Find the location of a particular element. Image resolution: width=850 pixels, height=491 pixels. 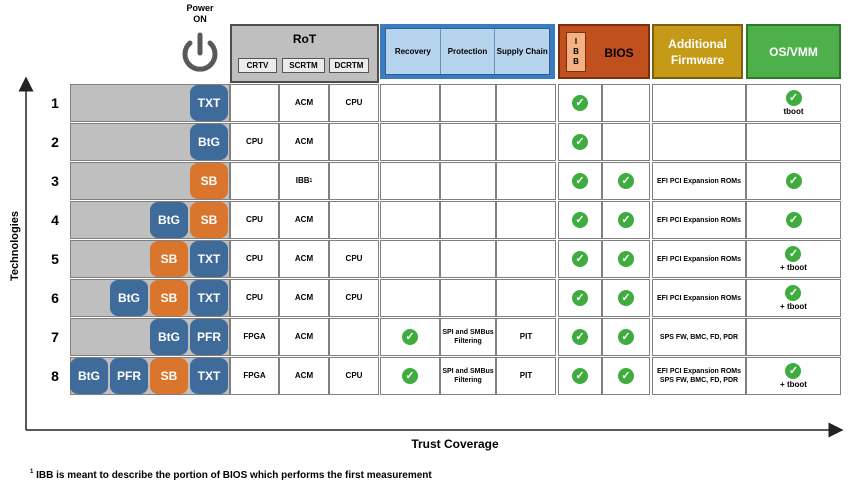

recovery-header: Recovery is located at coordinates (413, 51).